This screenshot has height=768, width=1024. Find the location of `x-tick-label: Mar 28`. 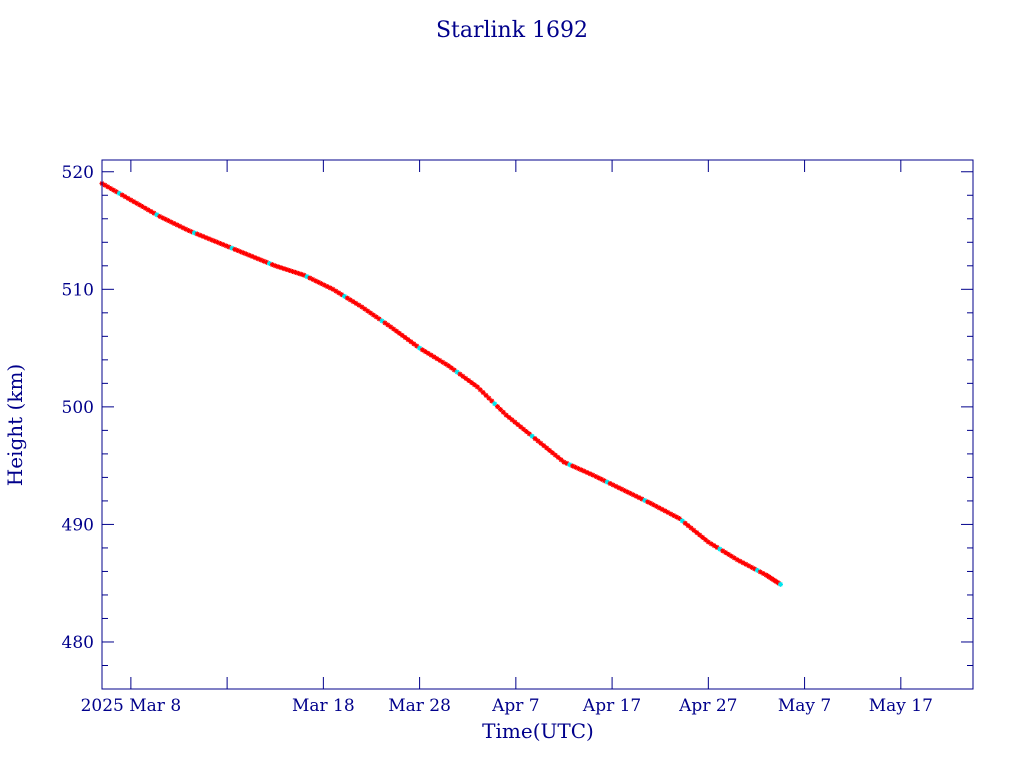

x-tick-label: Mar 28 is located at coordinates (419, 706).